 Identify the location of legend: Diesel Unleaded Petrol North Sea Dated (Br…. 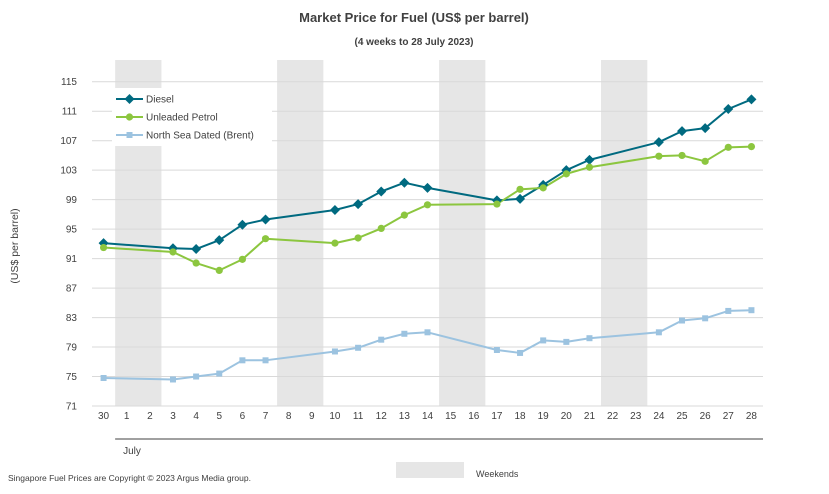
(185, 118).